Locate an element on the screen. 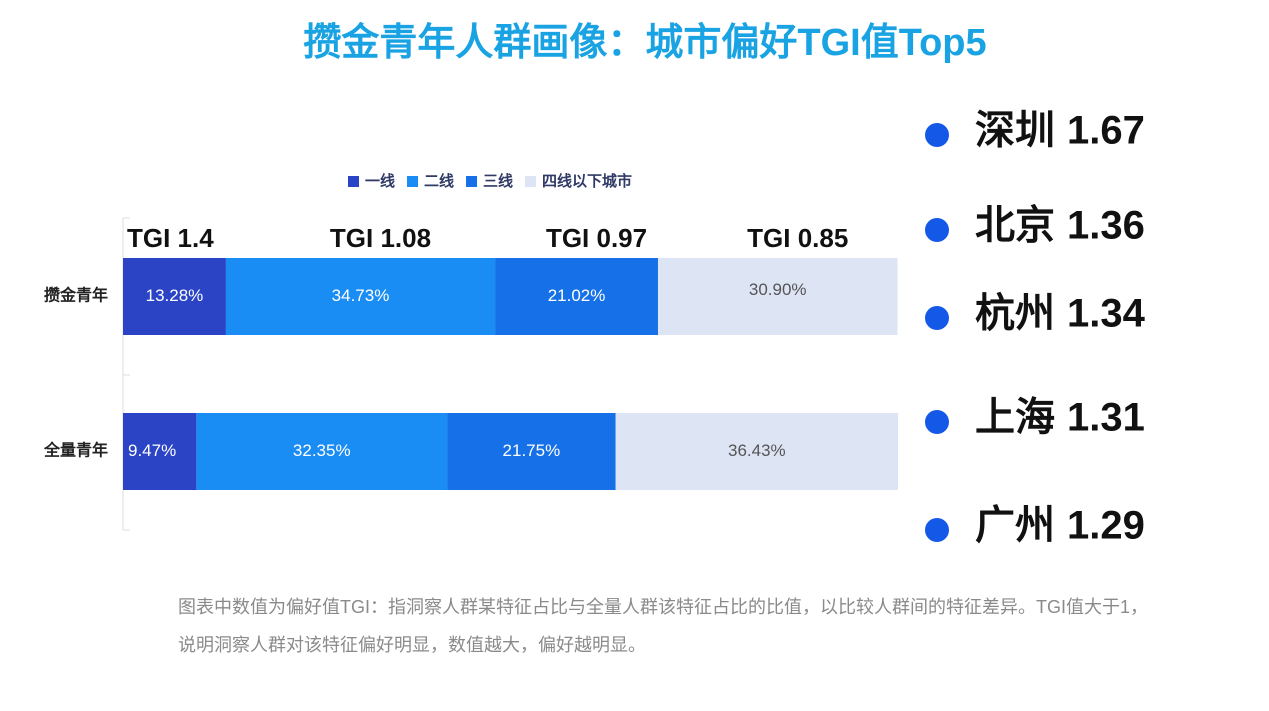 The height and width of the screenshot is (711, 1269). value-label: 34.73% is located at coordinates (361, 295).